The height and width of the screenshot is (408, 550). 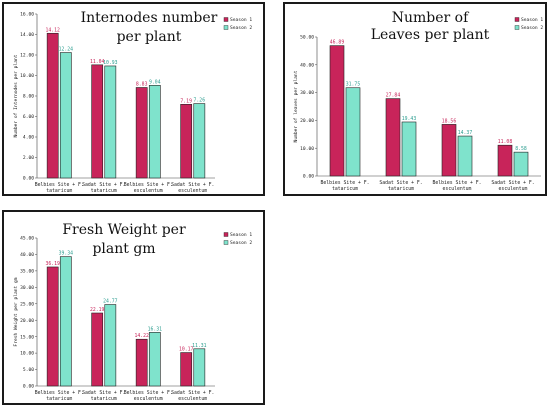 What do you see at coordinates (110, 302) in the screenshot?
I see `data-label: 24.77` at bounding box center [110, 302].